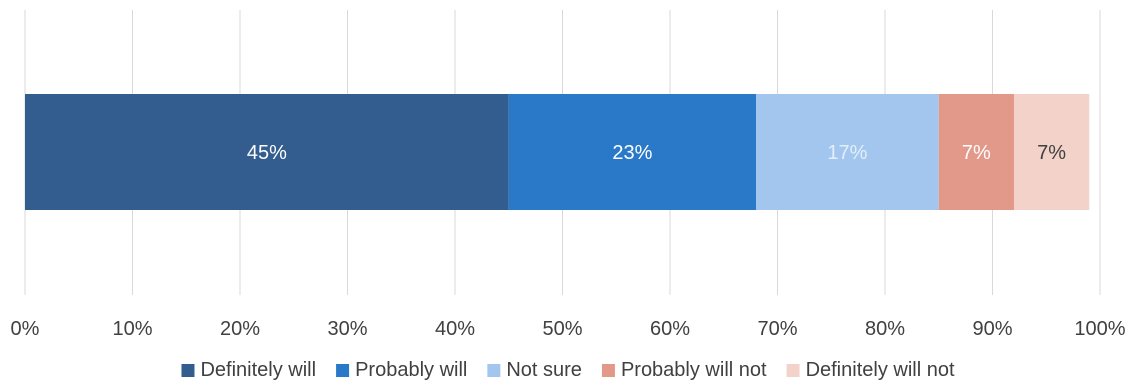  What do you see at coordinates (132, 329) in the screenshot?
I see `x-tick-label: 10%` at bounding box center [132, 329].